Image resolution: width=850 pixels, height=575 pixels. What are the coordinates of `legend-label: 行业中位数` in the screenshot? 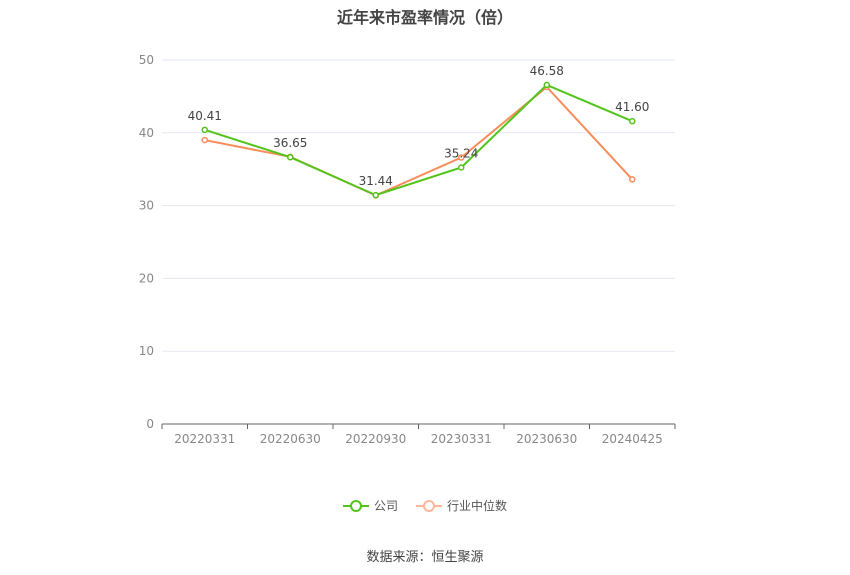 It's located at (477, 506).